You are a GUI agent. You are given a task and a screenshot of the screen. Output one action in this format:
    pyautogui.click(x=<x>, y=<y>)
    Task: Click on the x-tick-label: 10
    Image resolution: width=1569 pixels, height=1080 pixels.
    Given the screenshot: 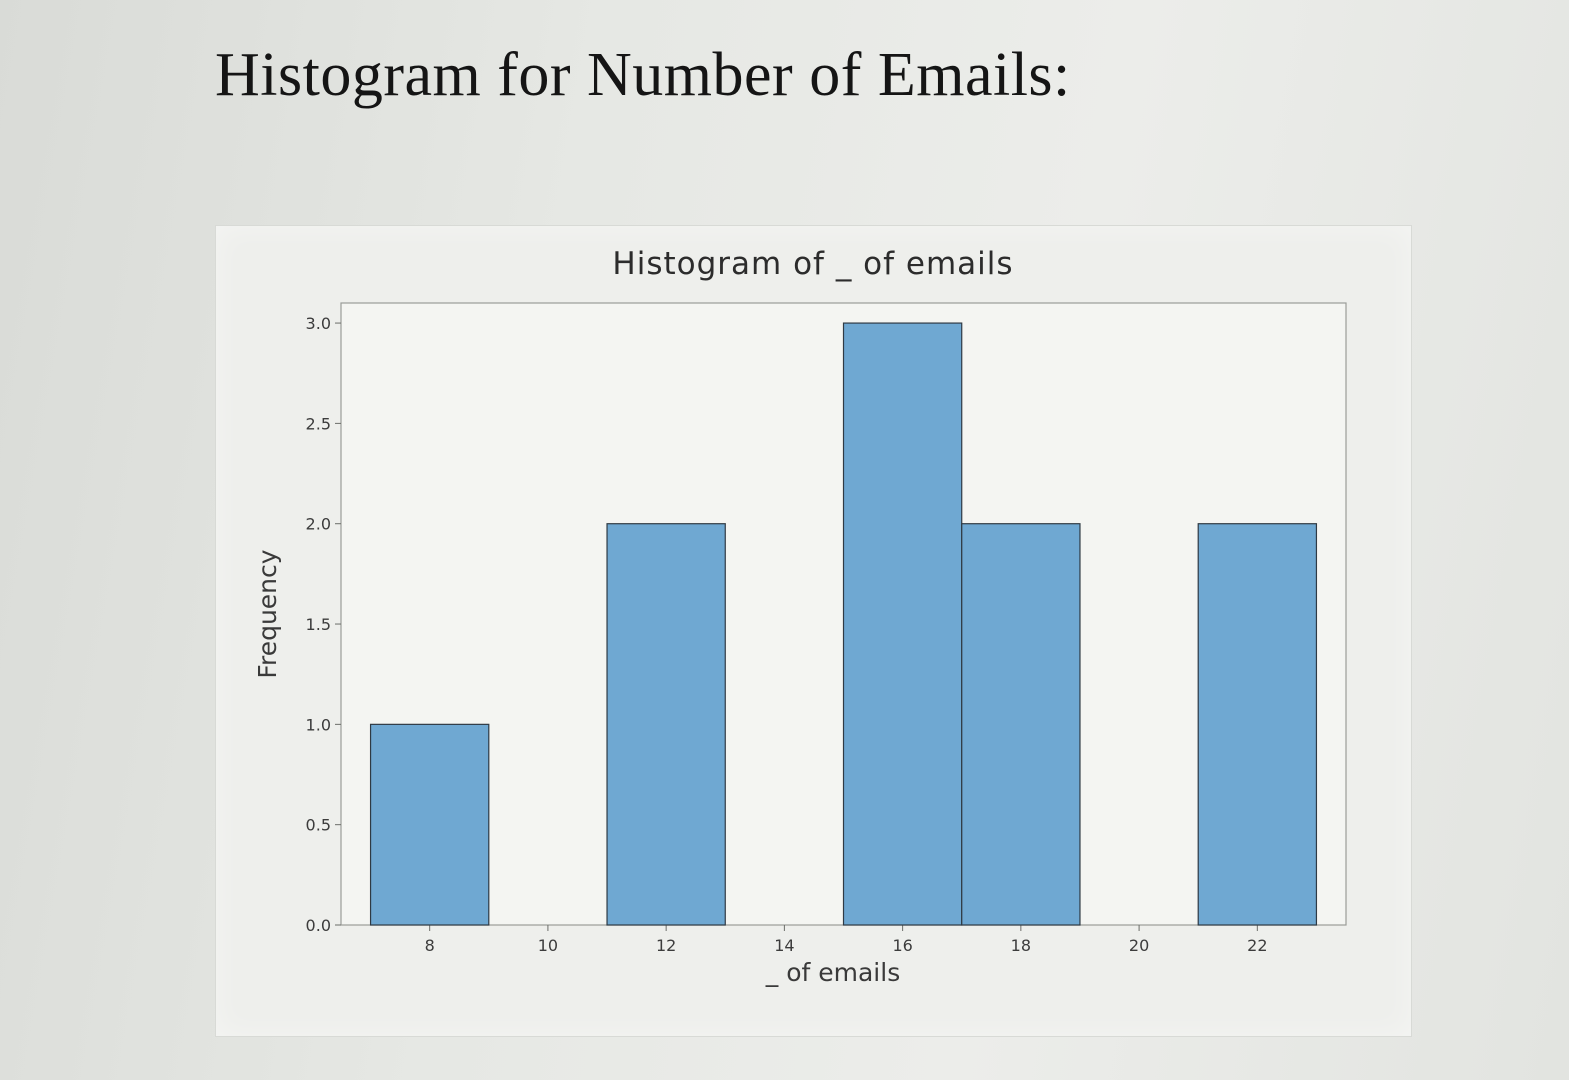 What is the action you would take?
    pyautogui.click(x=548, y=945)
    